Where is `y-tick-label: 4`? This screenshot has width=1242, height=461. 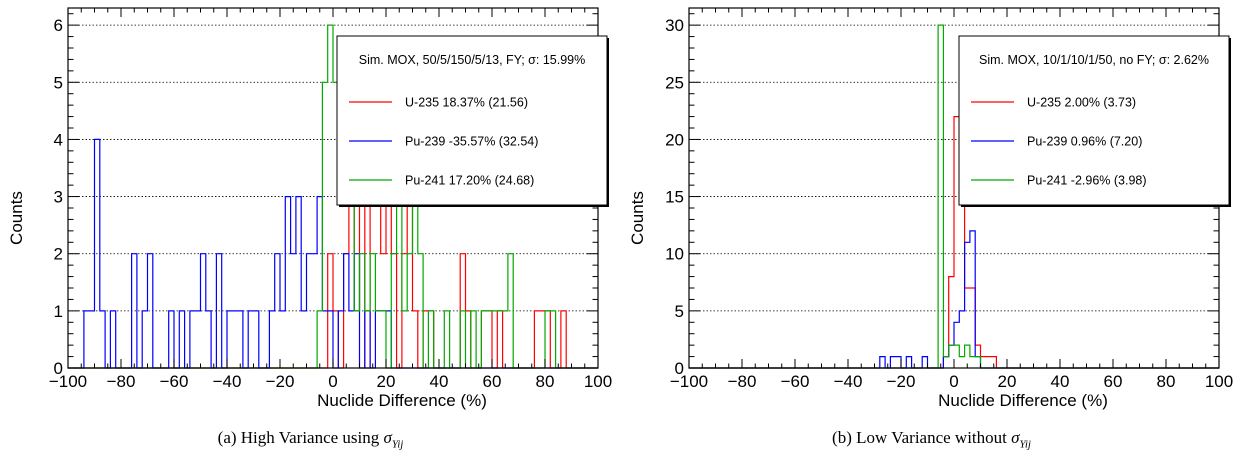
y-tick-label: 4 is located at coordinates (58, 139).